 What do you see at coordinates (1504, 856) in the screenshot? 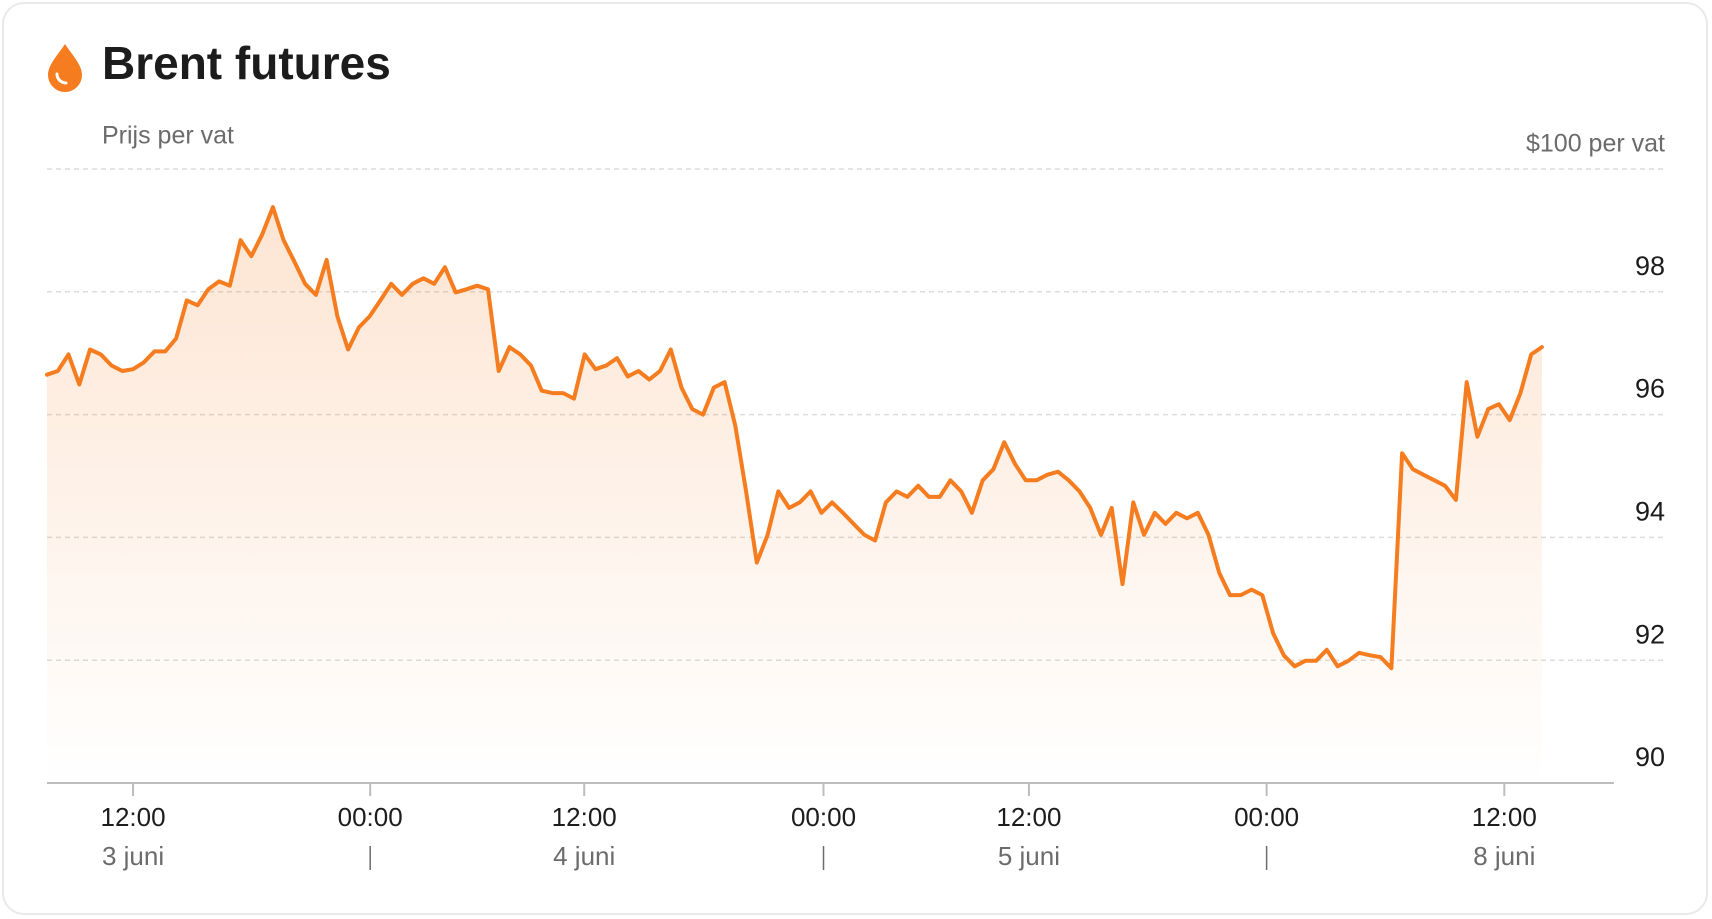
I see `x-date-label: 8 juni` at bounding box center [1504, 856].